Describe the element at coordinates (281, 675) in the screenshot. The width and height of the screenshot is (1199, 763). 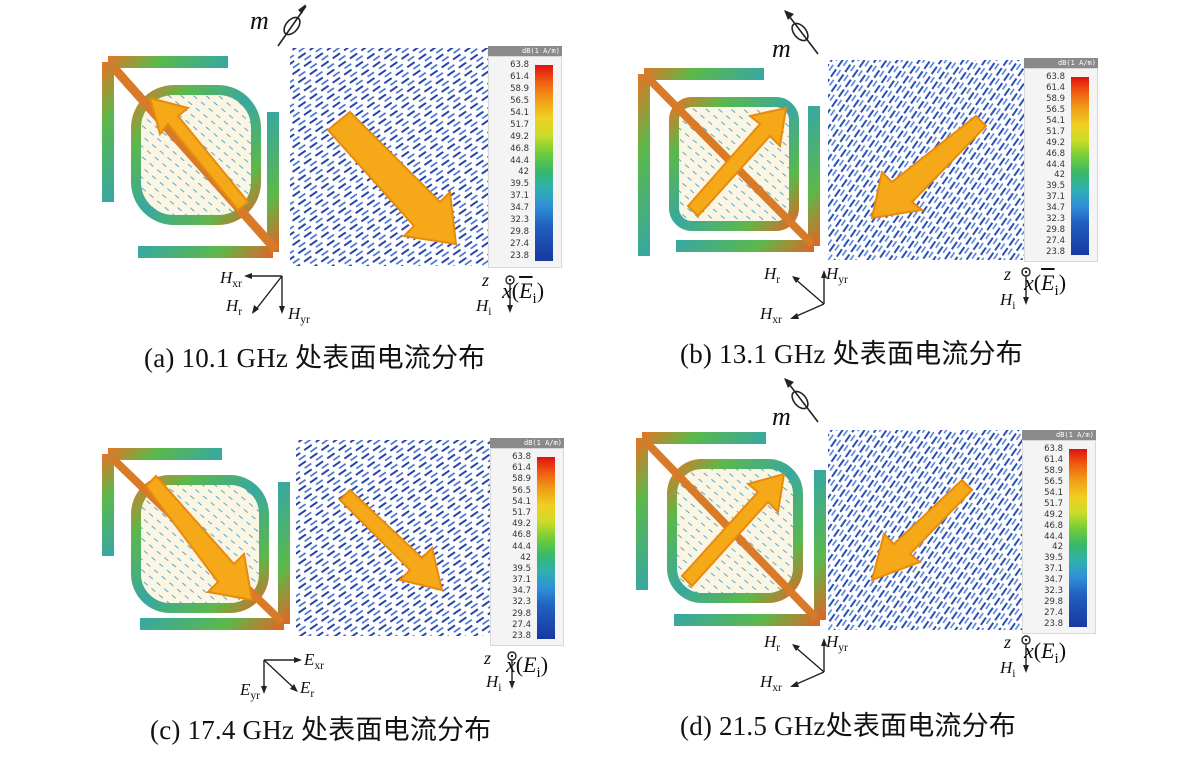
I see `field-axes-c` at that location.